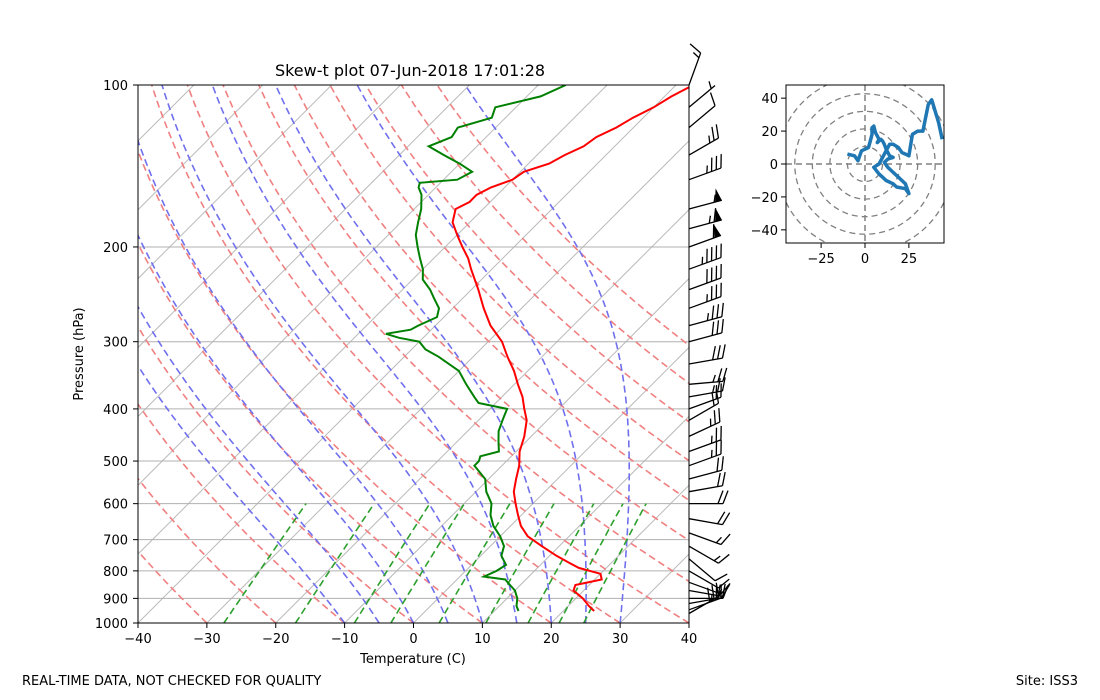  I want to click on y-tick-label: 20, so click(769, 132).